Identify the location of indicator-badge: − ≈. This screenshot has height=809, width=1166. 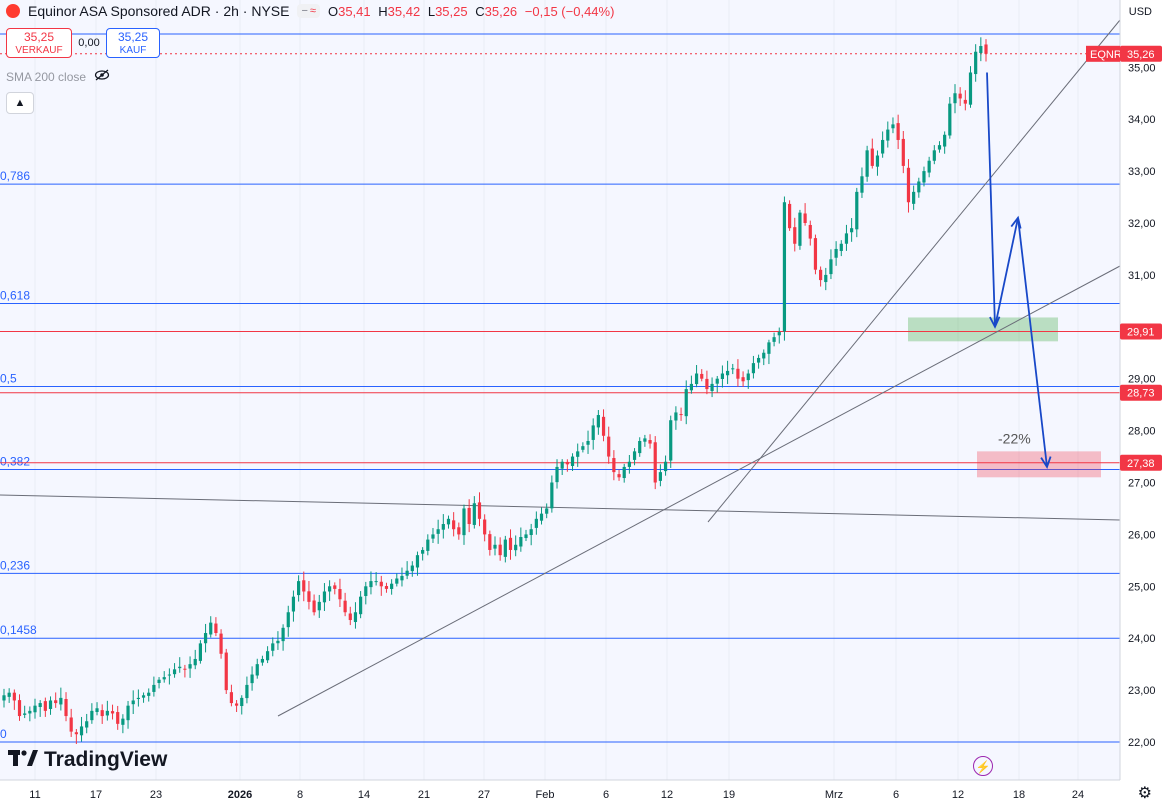
(308, 11).